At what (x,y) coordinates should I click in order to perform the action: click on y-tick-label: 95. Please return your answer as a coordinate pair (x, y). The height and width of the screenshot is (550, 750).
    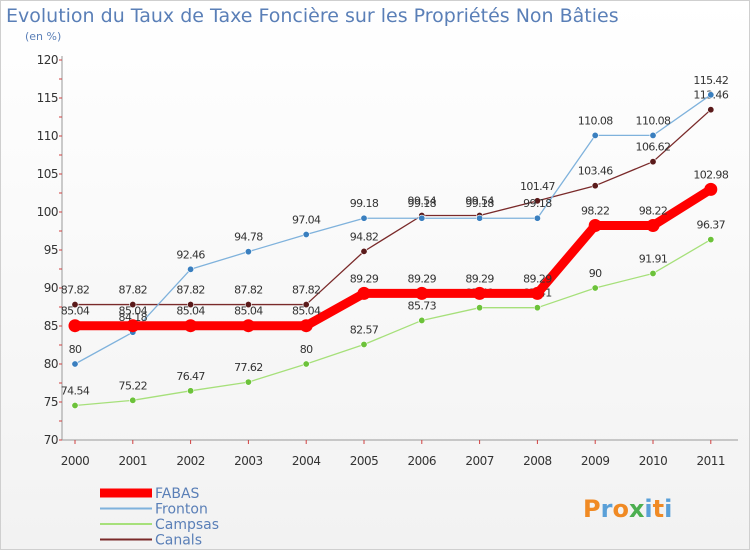
    Looking at the image, I should click on (51, 250).